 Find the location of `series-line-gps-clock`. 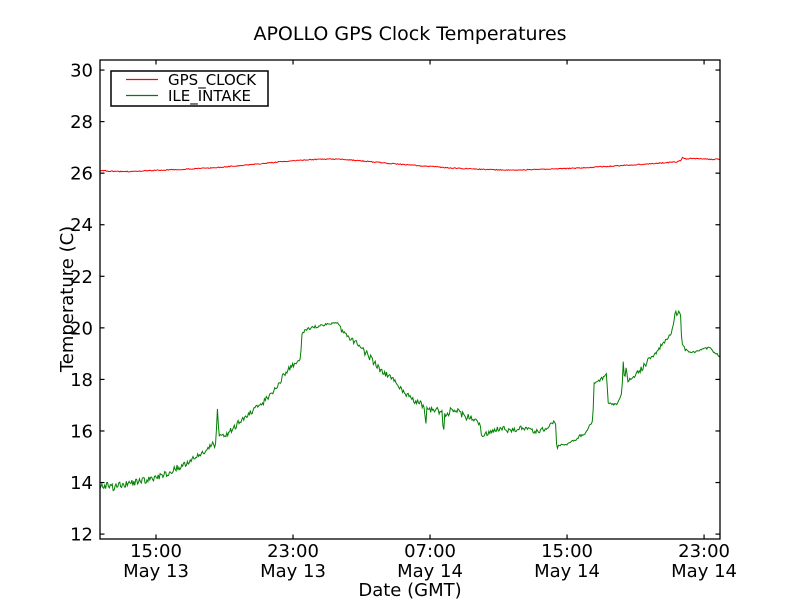

series-line-gps-clock is located at coordinates (410, 164).